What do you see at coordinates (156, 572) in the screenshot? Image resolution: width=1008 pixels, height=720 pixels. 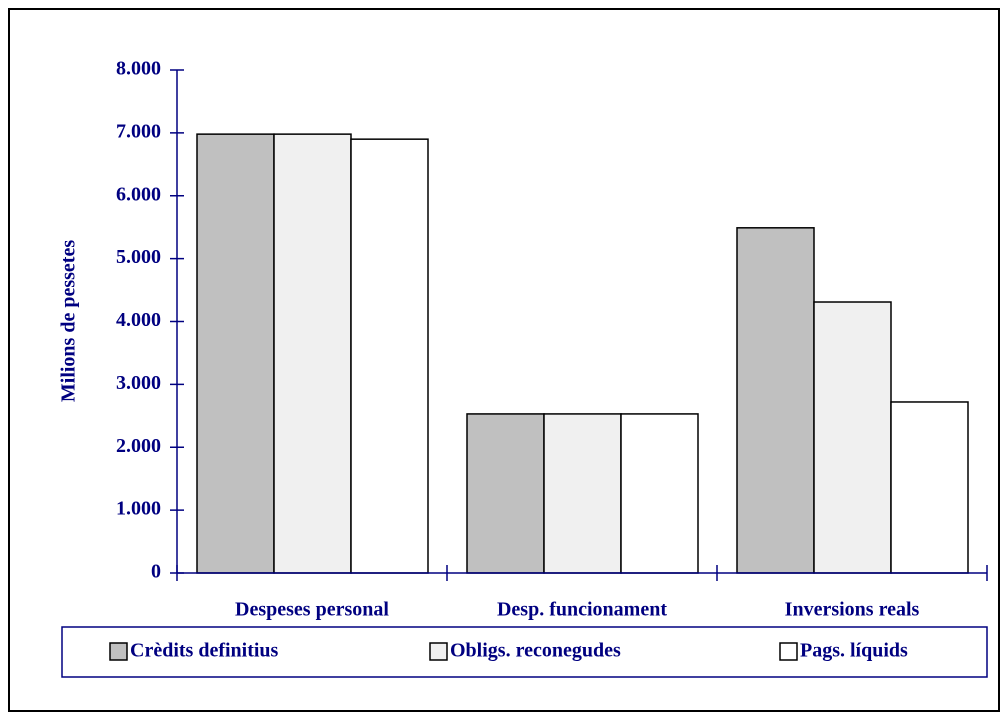 I see `y-tick-label: 0` at bounding box center [156, 572].